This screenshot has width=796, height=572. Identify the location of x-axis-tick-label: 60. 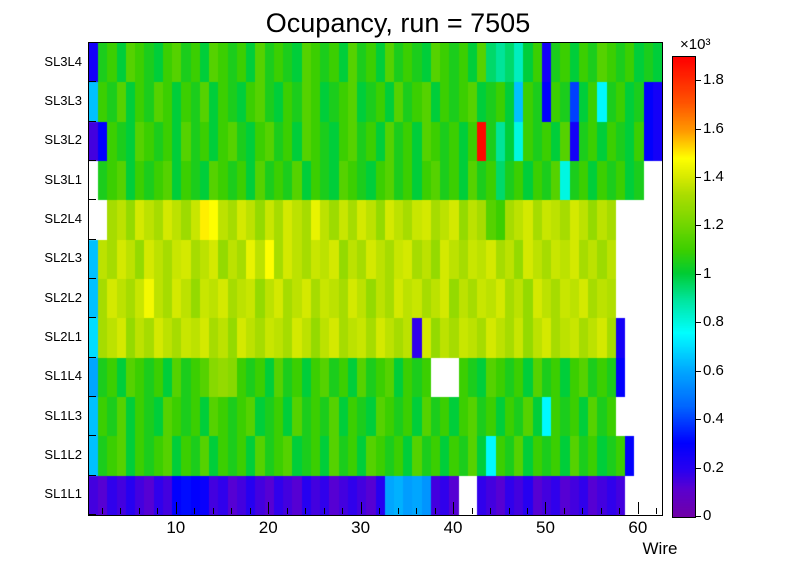
(638, 527).